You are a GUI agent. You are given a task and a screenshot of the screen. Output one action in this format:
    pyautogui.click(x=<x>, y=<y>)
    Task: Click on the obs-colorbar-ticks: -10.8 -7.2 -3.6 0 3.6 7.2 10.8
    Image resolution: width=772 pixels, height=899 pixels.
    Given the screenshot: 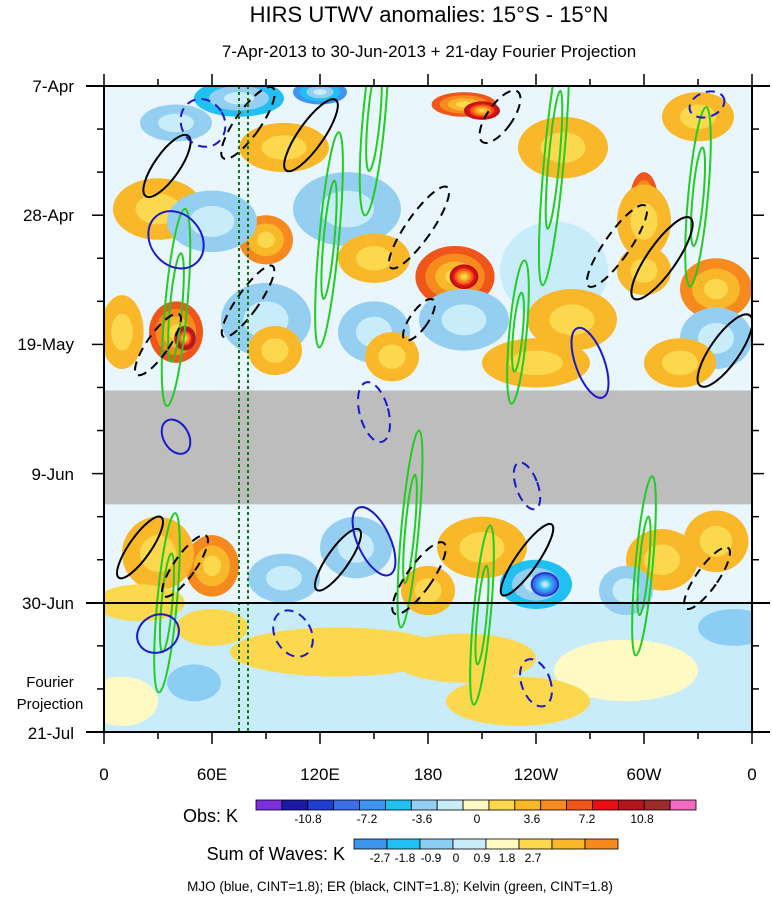 What is the action you would take?
    pyautogui.click(x=474, y=819)
    